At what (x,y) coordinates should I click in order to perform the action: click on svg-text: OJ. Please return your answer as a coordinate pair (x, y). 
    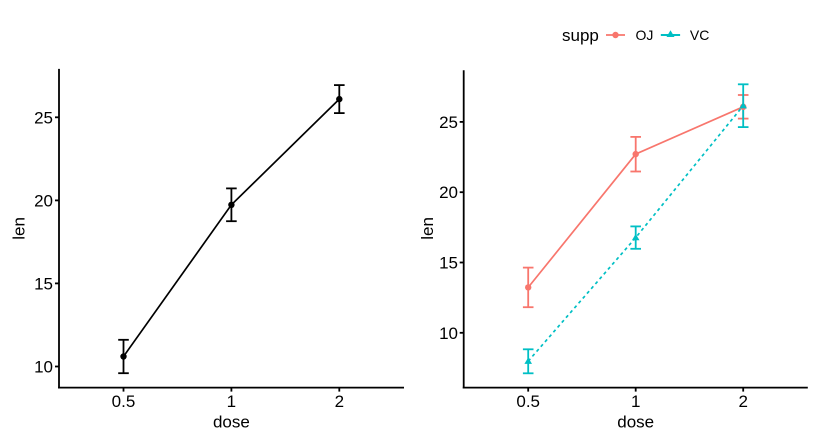
    Looking at the image, I should click on (645, 35).